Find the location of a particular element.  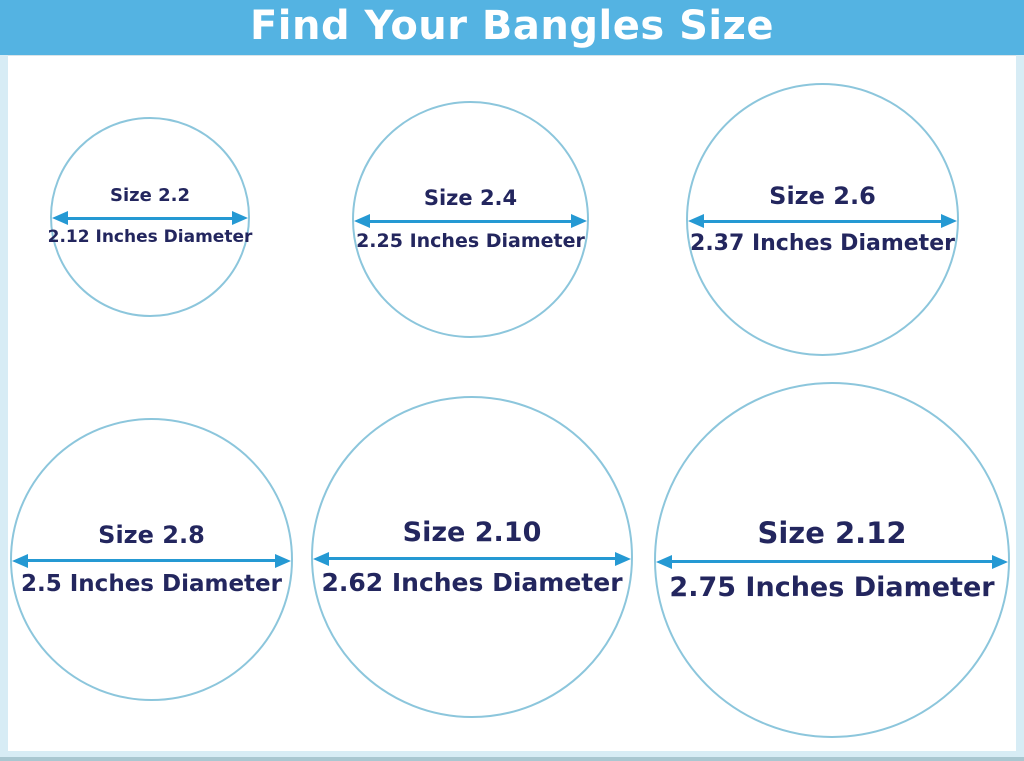

header-banner: Find Your Bangles Size is located at coordinates (512, 28).